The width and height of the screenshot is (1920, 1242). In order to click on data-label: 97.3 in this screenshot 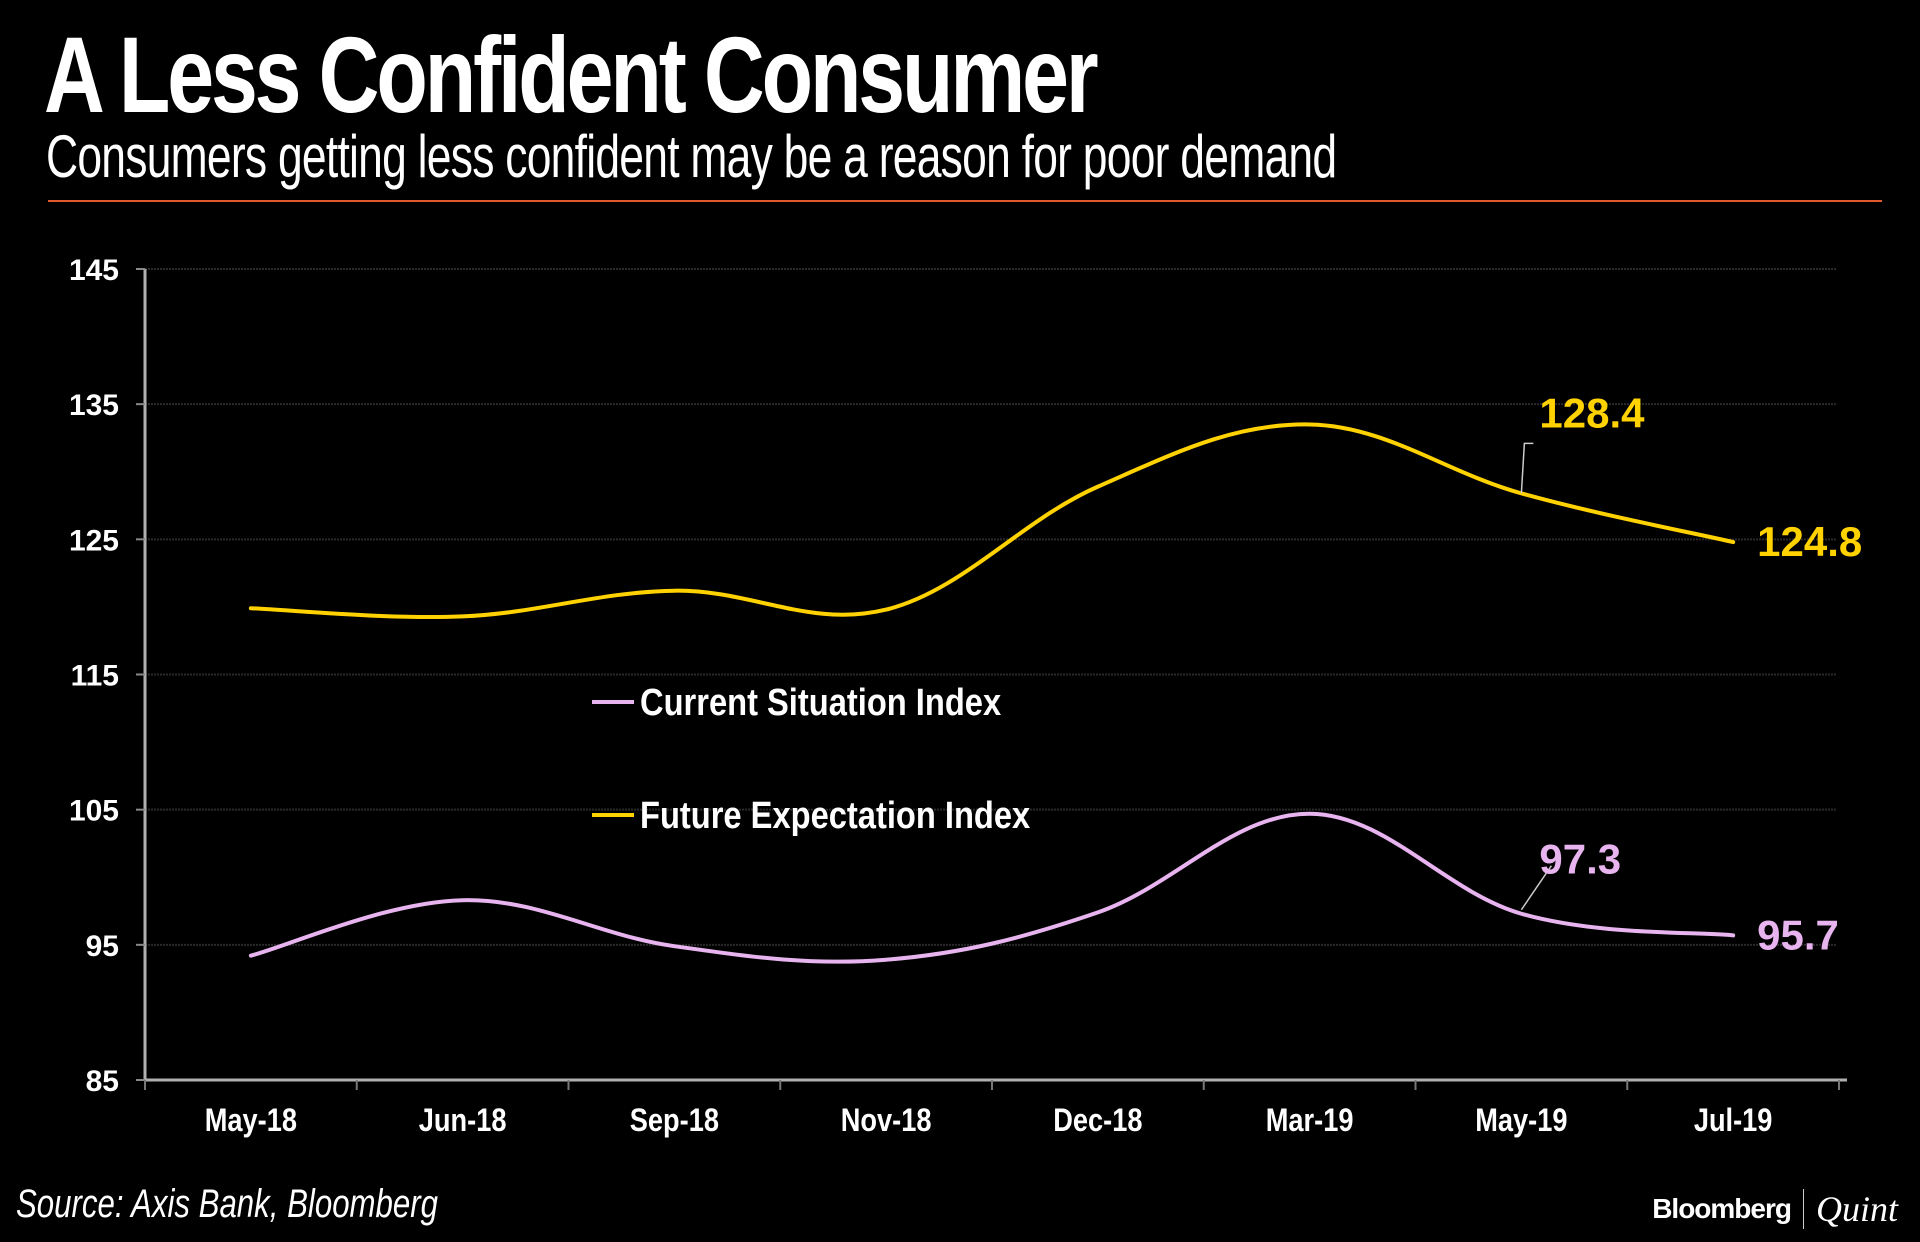, I will do `click(1580, 859)`.